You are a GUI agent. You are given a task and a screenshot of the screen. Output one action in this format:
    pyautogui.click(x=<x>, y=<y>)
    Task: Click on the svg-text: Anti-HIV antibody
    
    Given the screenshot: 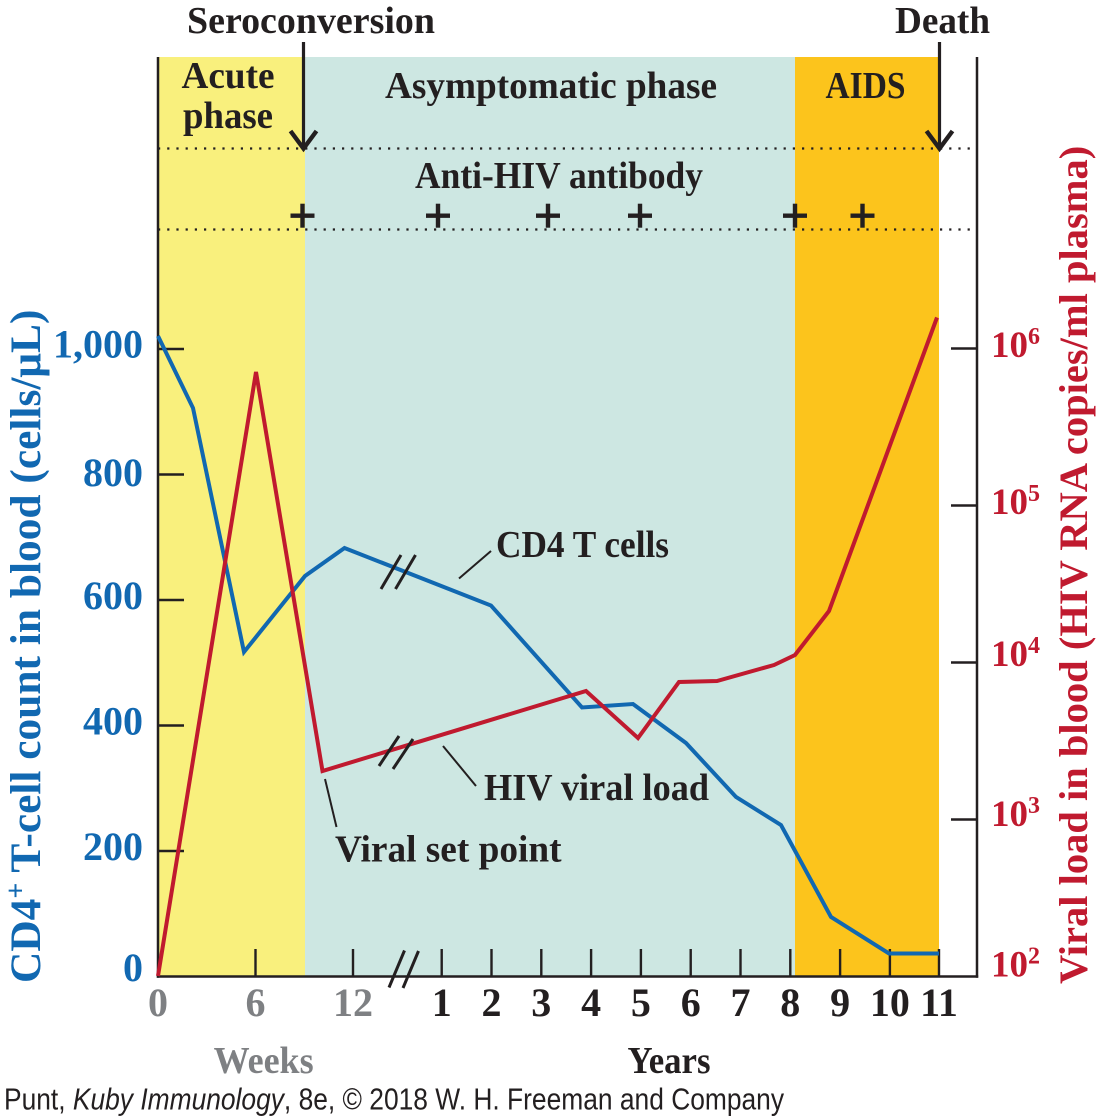 What is the action you would take?
    pyautogui.click(x=559, y=176)
    